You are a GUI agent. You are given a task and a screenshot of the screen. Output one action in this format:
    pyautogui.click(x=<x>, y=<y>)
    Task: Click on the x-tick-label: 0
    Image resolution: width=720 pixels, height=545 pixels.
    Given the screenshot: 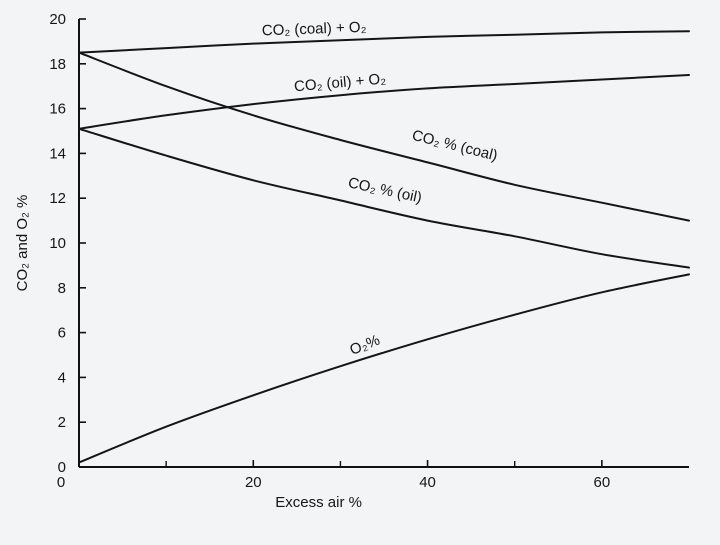 What is the action you would take?
    pyautogui.click(x=61, y=482)
    